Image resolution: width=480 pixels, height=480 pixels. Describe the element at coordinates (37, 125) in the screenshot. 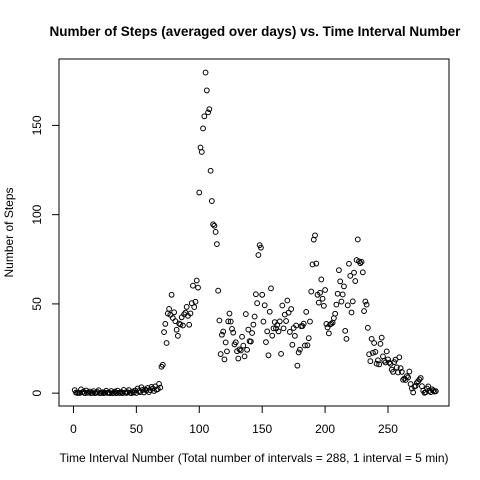

I see `y-tick-label: 150` at that location.